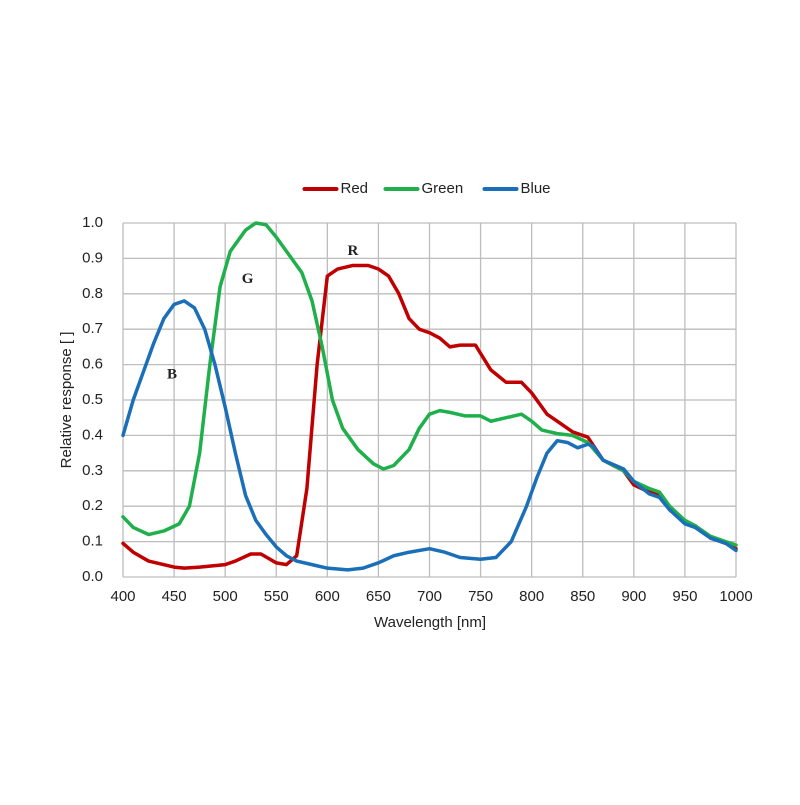 The width and height of the screenshot is (800, 805). Describe the element at coordinates (633, 596) in the screenshot. I see `x-tick-label: 900` at that location.